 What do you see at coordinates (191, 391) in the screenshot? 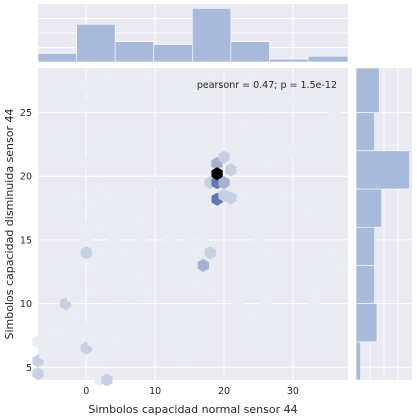
I see `x-tick-labels: 0 10 20 30` at bounding box center [191, 391].